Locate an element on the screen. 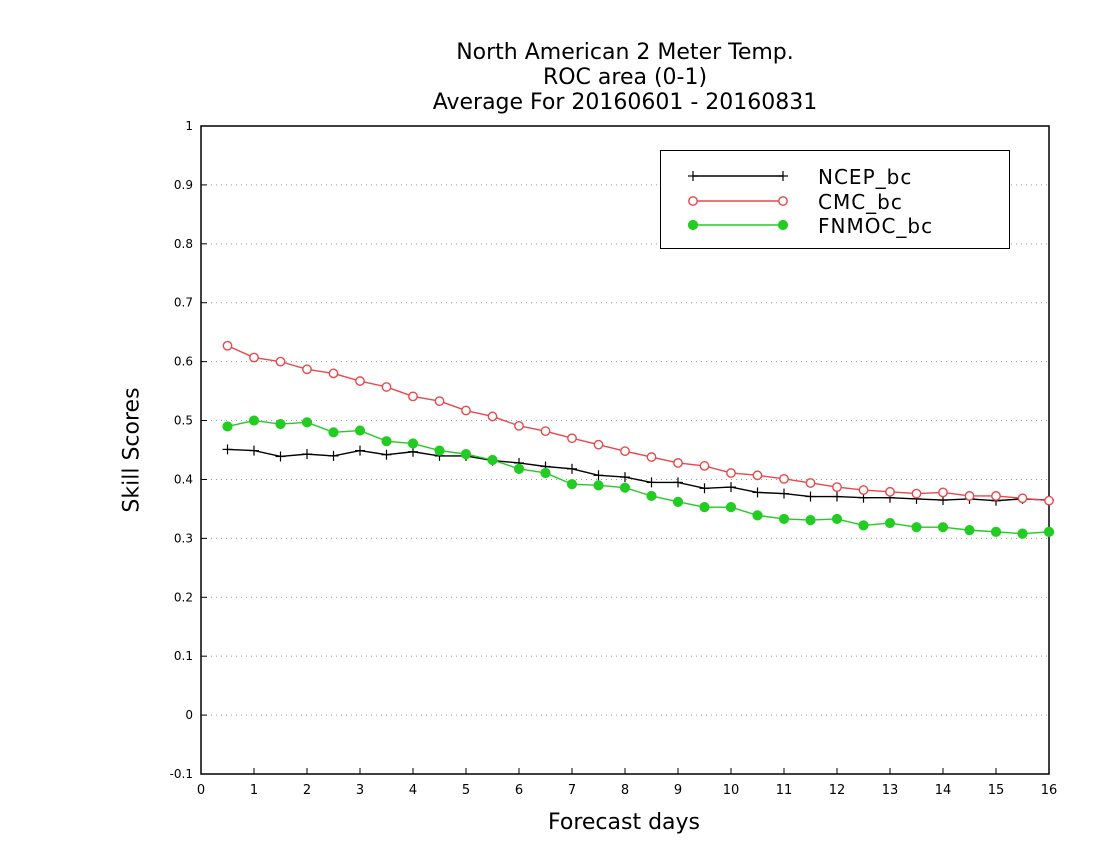 The image size is (1100, 850). x-tick-label: 13 is located at coordinates (890, 790).